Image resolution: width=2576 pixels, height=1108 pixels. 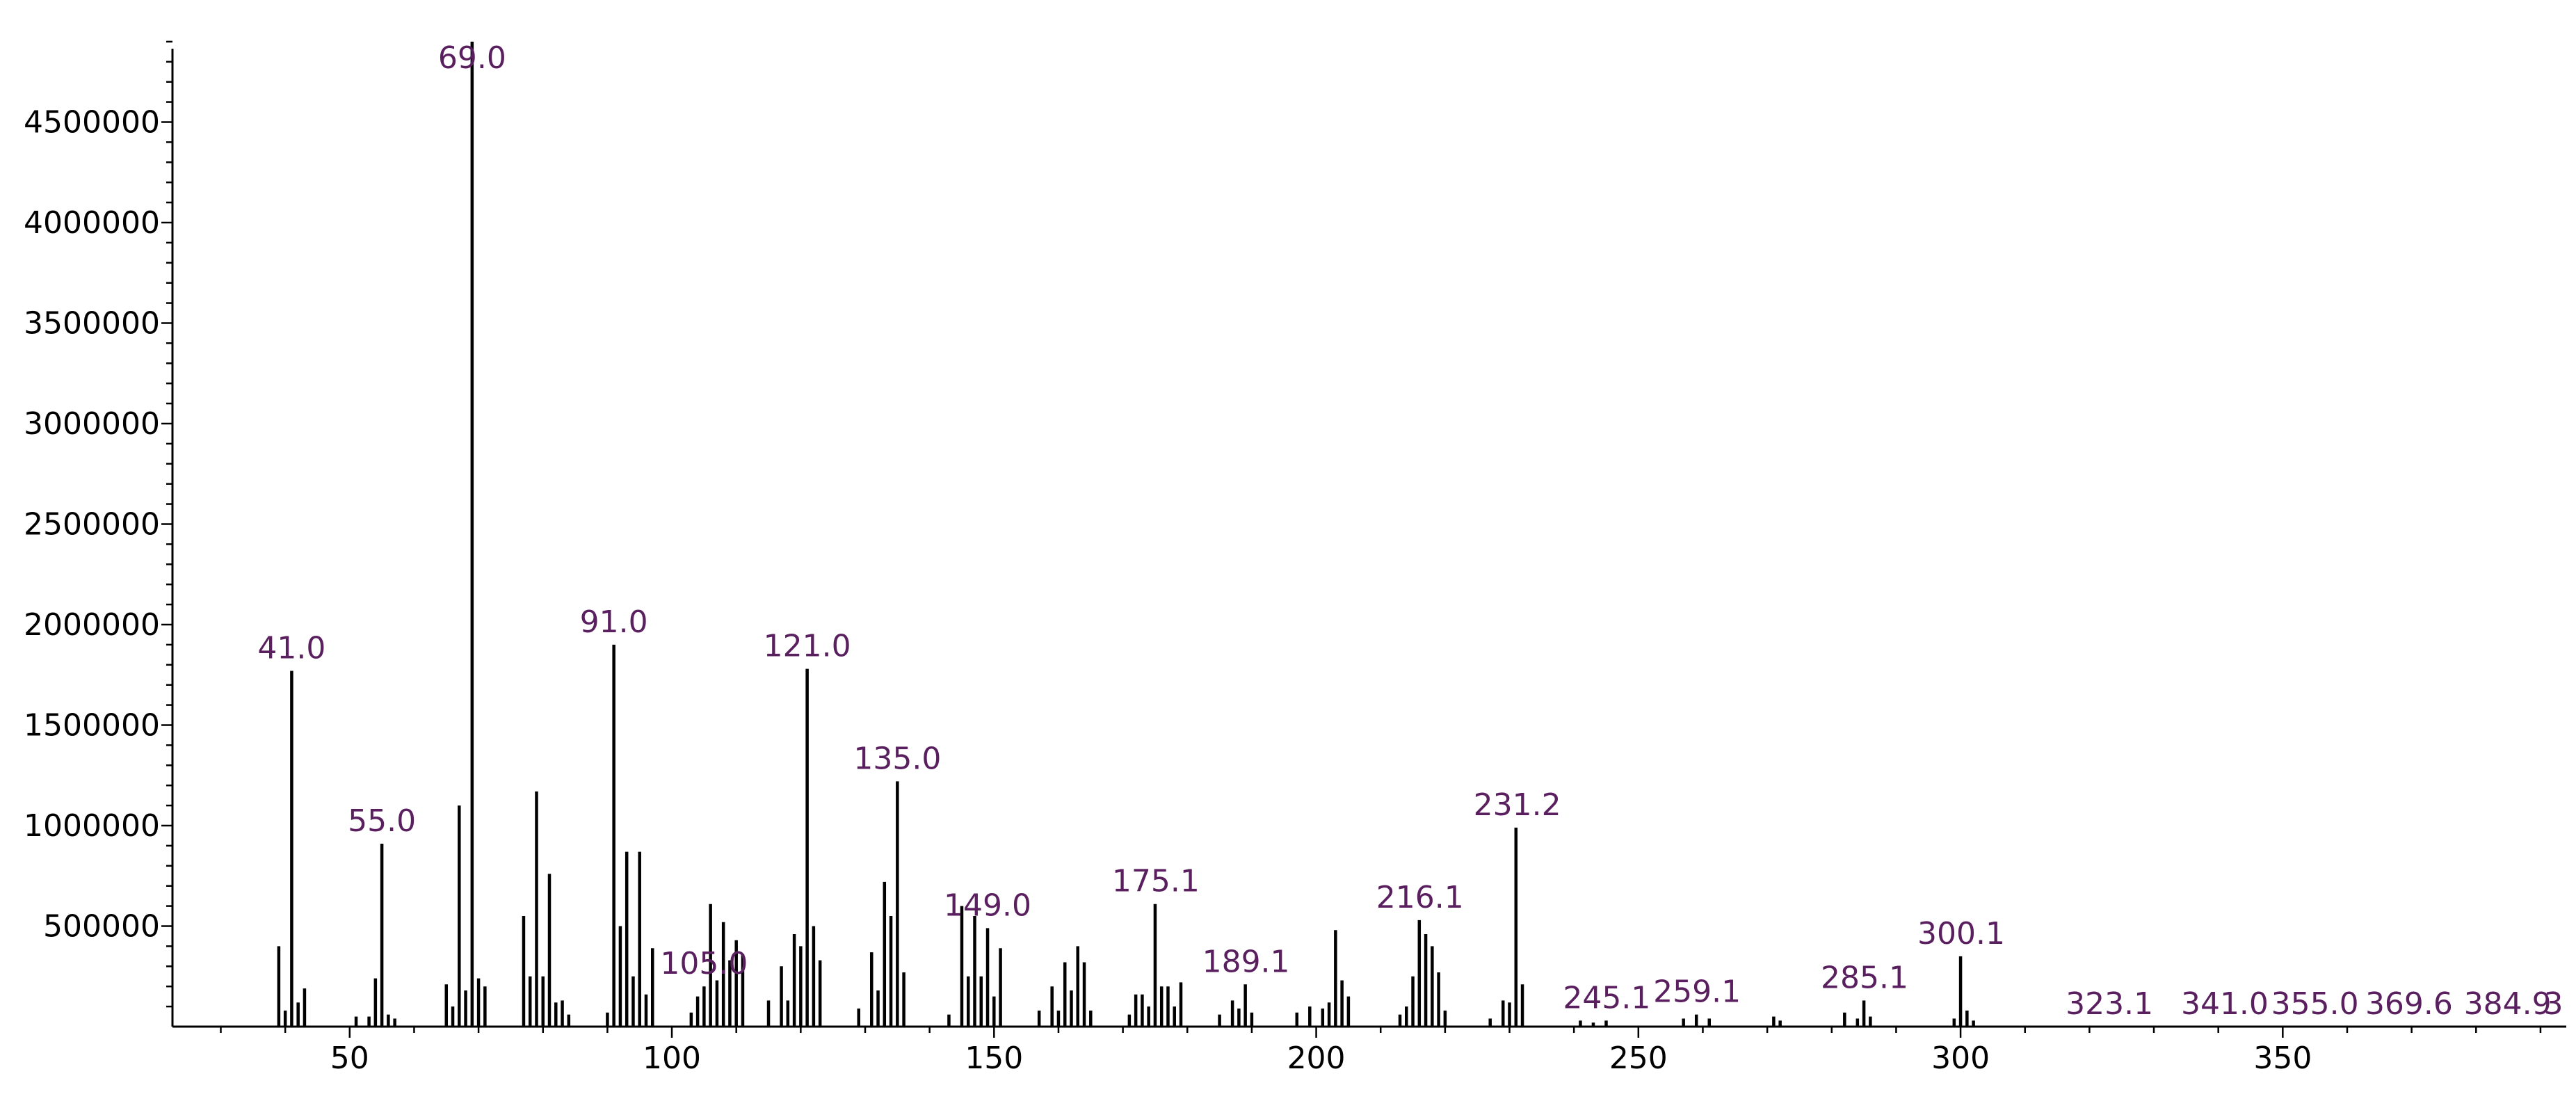 What do you see at coordinates (1156, 881) in the screenshot?
I see `peak-label: 175.1` at bounding box center [1156, 881].